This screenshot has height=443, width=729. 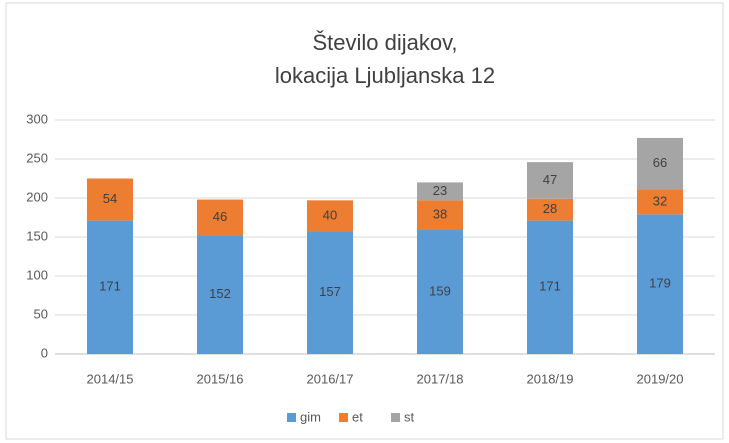 I want to click on y-tick-label: 100, so click(x=37, y=274).